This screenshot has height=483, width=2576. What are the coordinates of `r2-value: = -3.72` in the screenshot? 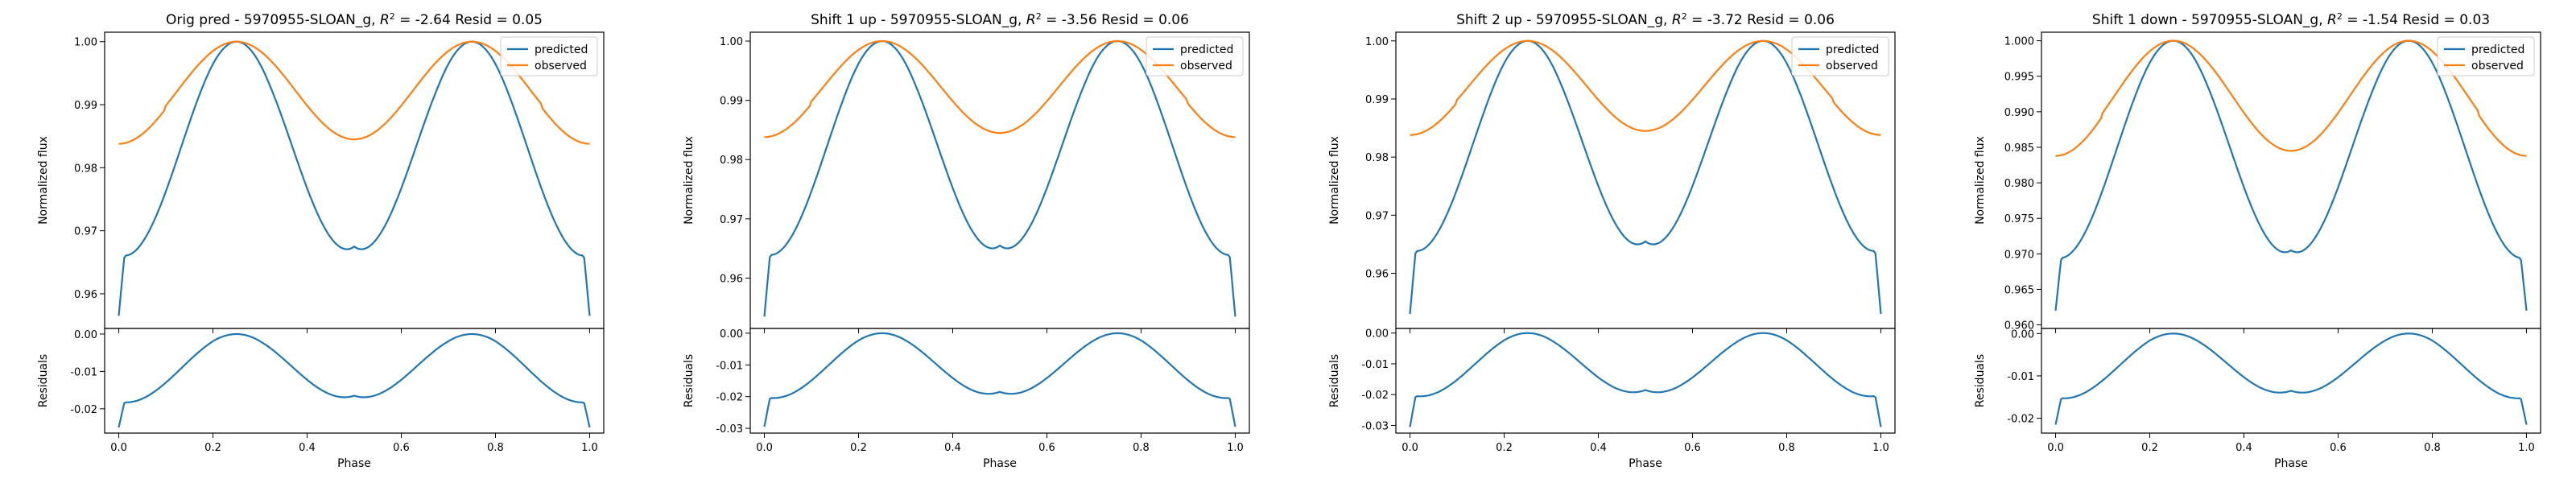 It's located at (1715, 20).